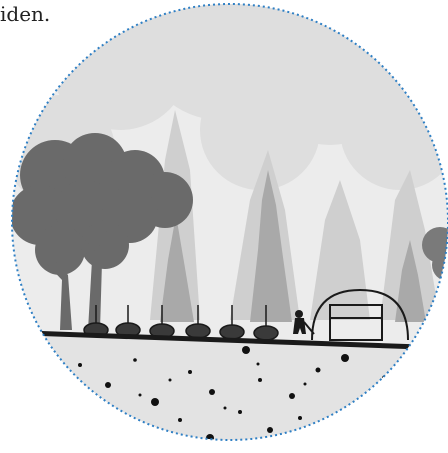 This screenshot has width=448, height=453. Describe the element at coordinates (435, 254) in the screenshot. I see `dark-tree-right` at that location.